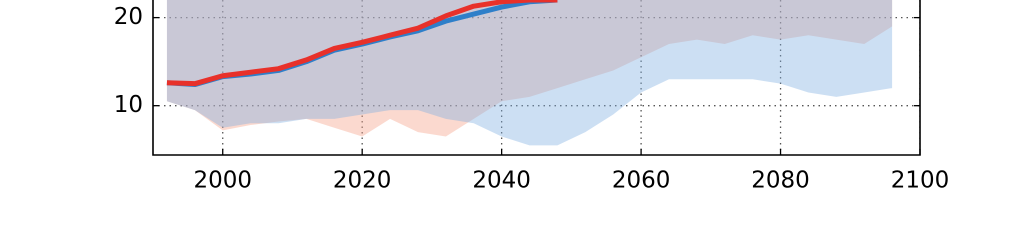  Describe the element at coordinates (362, 181) in the screenshot. I see `x-tick-label: 2020` at that location.